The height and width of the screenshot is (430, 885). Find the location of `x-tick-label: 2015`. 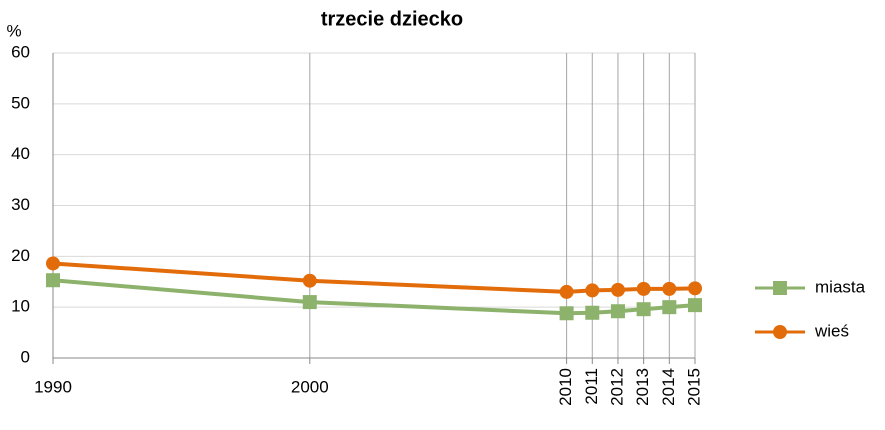

x-tick-label: 2015 is located at coordinates (693, 387).